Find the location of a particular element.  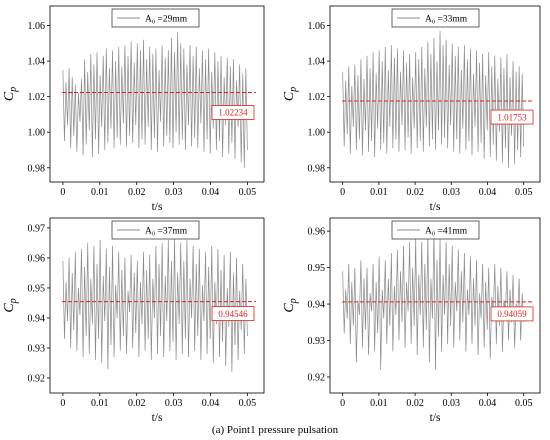

y-tick-label: 0.97 is located at coordinates (37, 228).